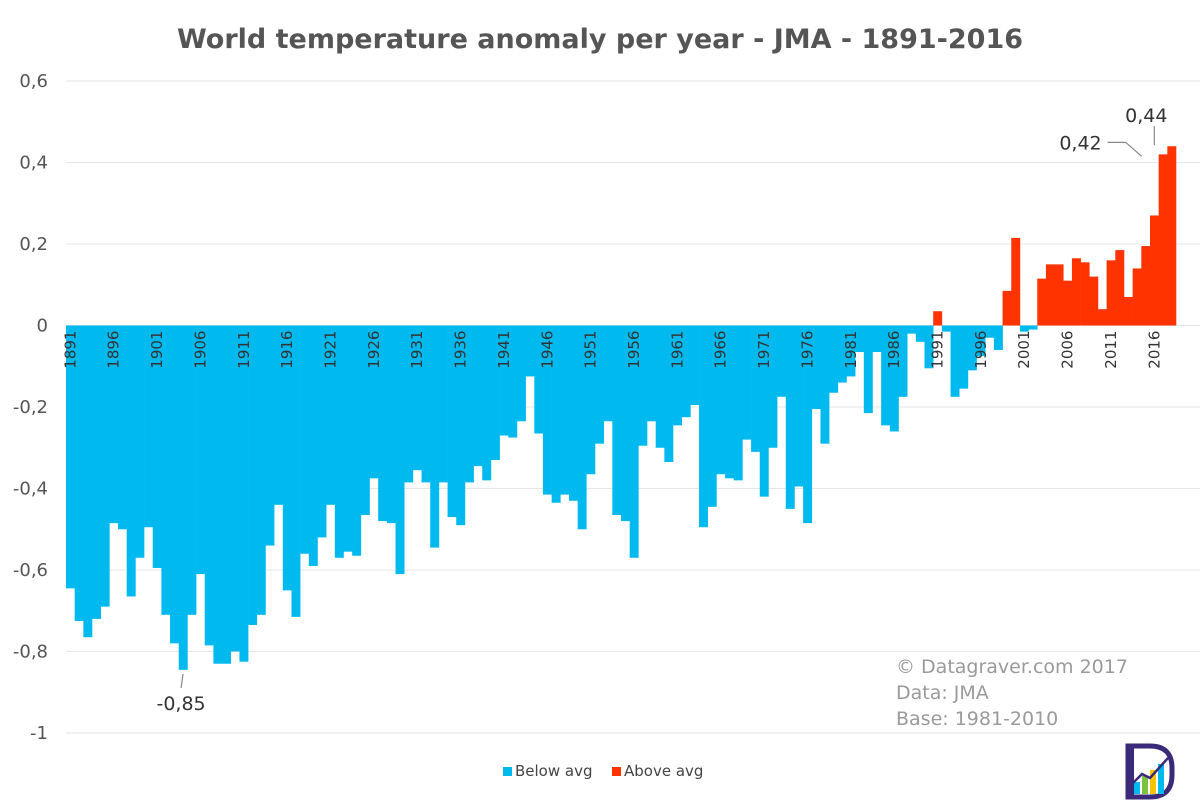 The image size is (1200, 806). I want to click on legend-swatch-above, so click(616, 771).